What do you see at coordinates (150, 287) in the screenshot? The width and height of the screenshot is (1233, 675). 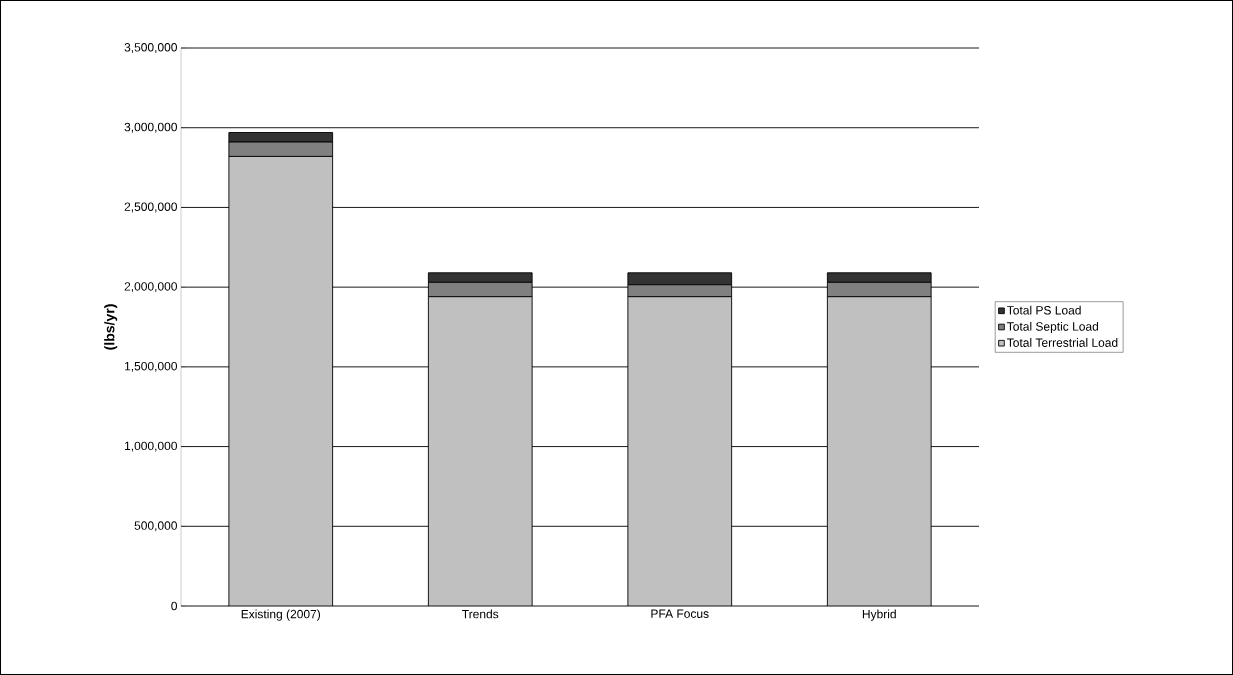 I see `y-tick-label: 2,000,000` at bounding box center [150, 287].